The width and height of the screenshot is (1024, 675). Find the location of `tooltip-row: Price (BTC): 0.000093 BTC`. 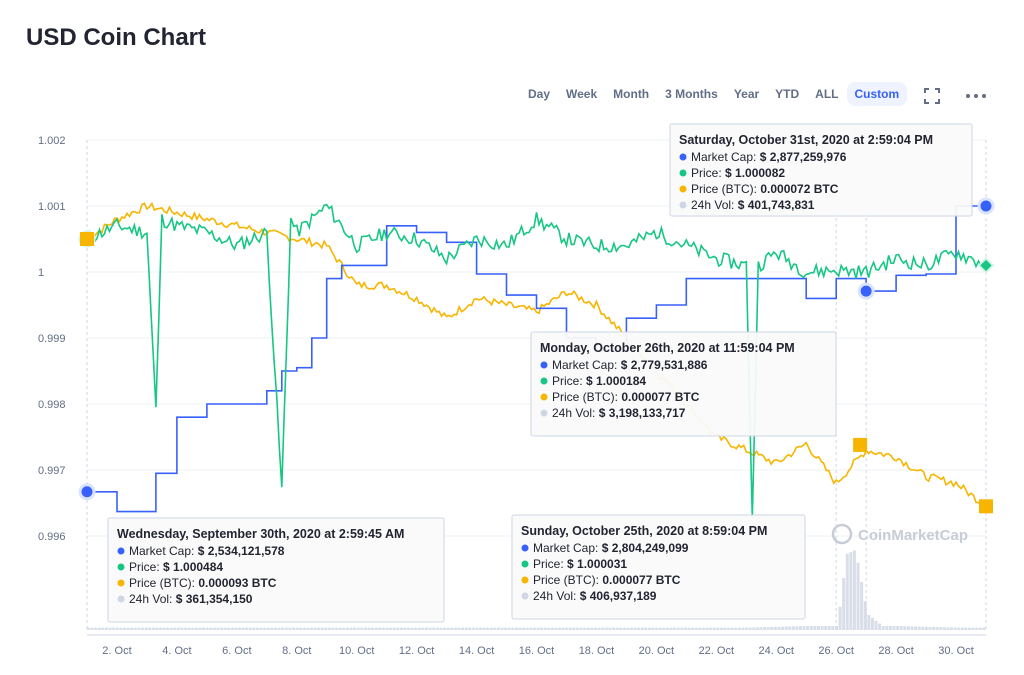

tooltip-row: Price (BTC): 0.000093 BTC is located at coordinates (203, 583).